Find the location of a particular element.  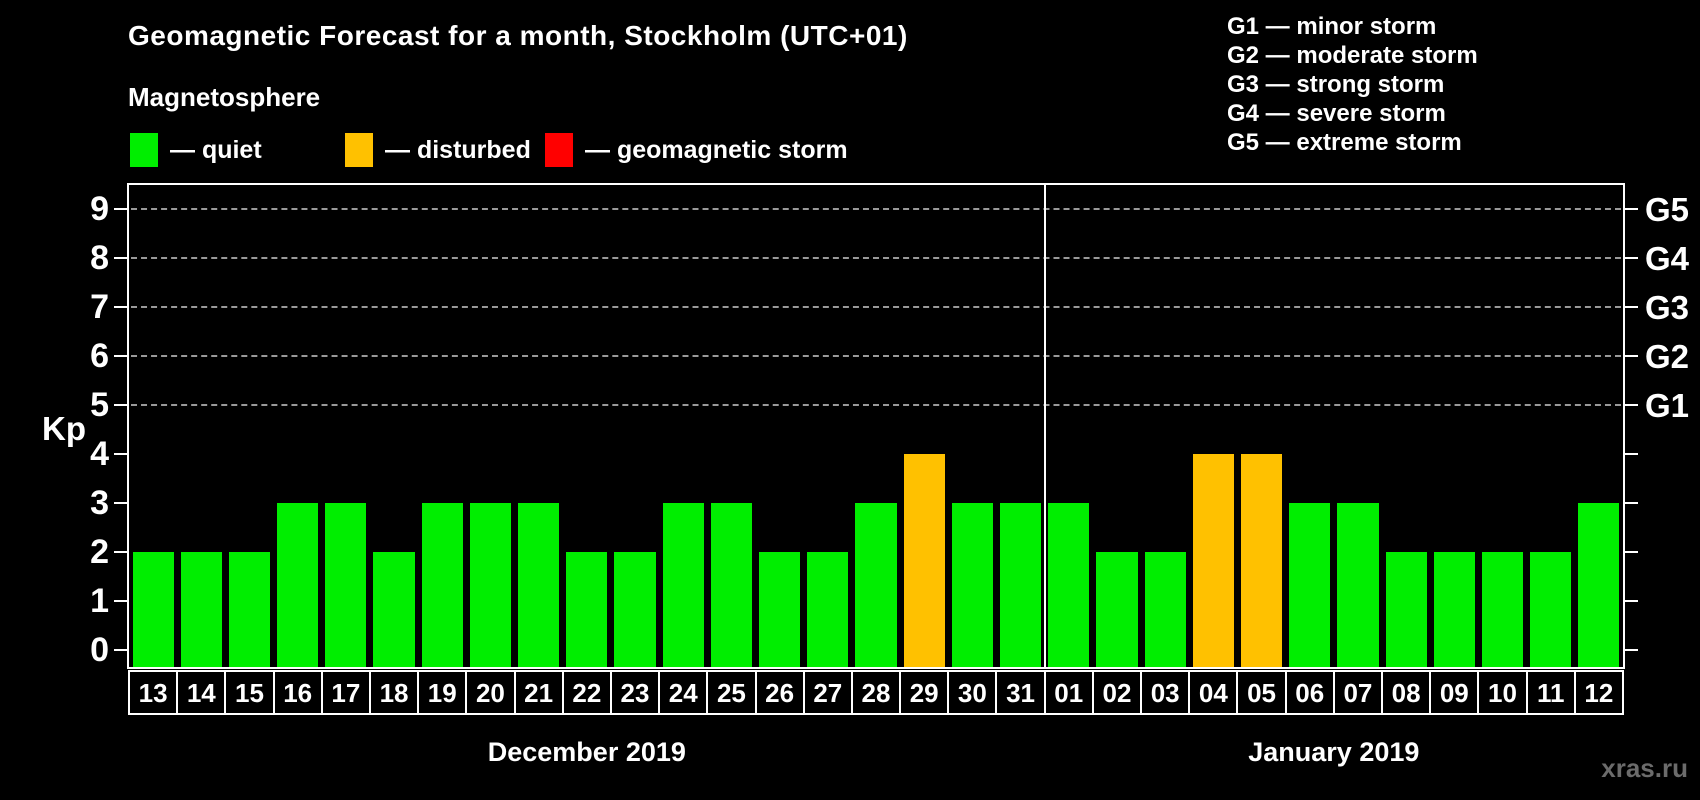

day-label-16: 16 is located at coordinates (297, 692).